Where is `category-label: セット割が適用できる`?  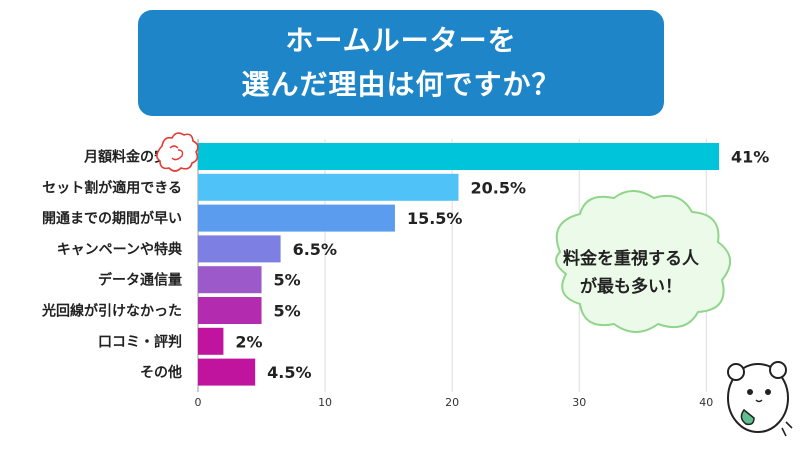 category-label: セット割が適用できる is located at coordinates (112, 187).